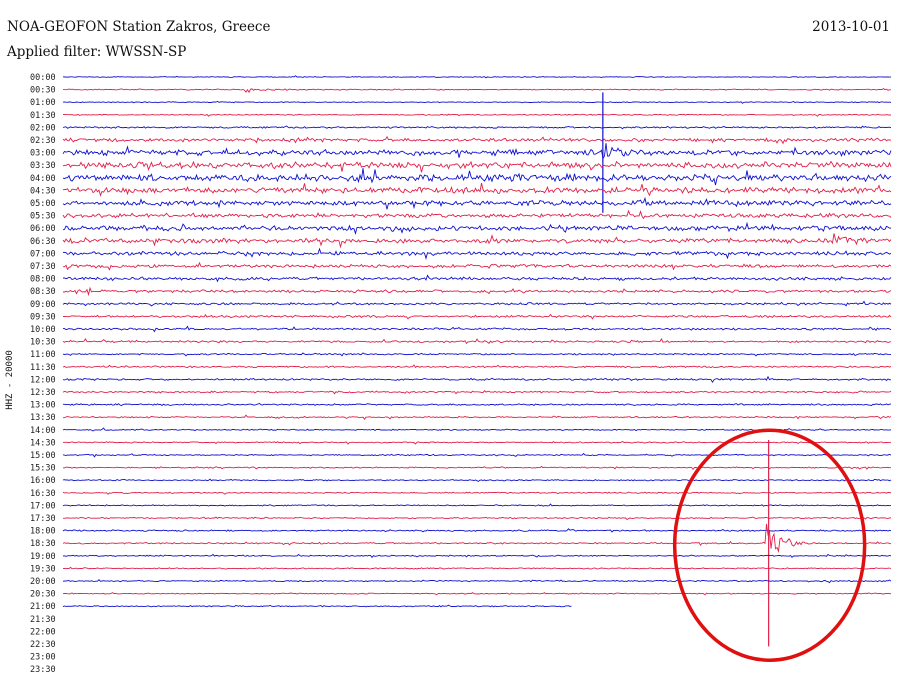 This screenshot has height=685, width=900. I want to click on row-time-label: 06:00, so click(43, 229).